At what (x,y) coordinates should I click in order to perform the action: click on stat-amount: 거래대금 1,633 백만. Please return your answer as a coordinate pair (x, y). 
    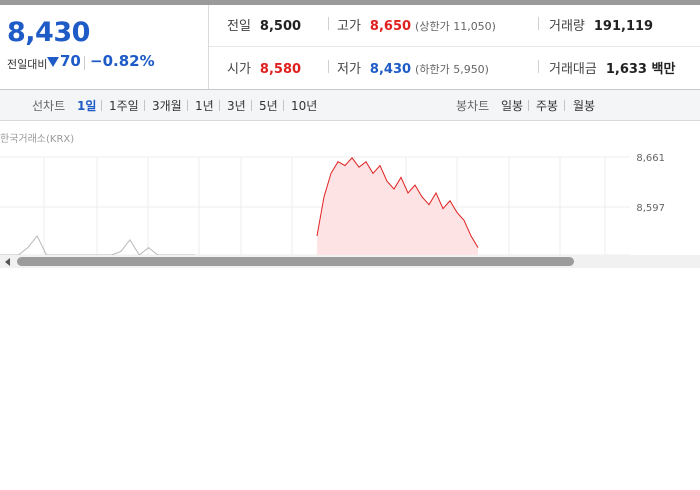
    Looking at the image, I should click on (612, 67).